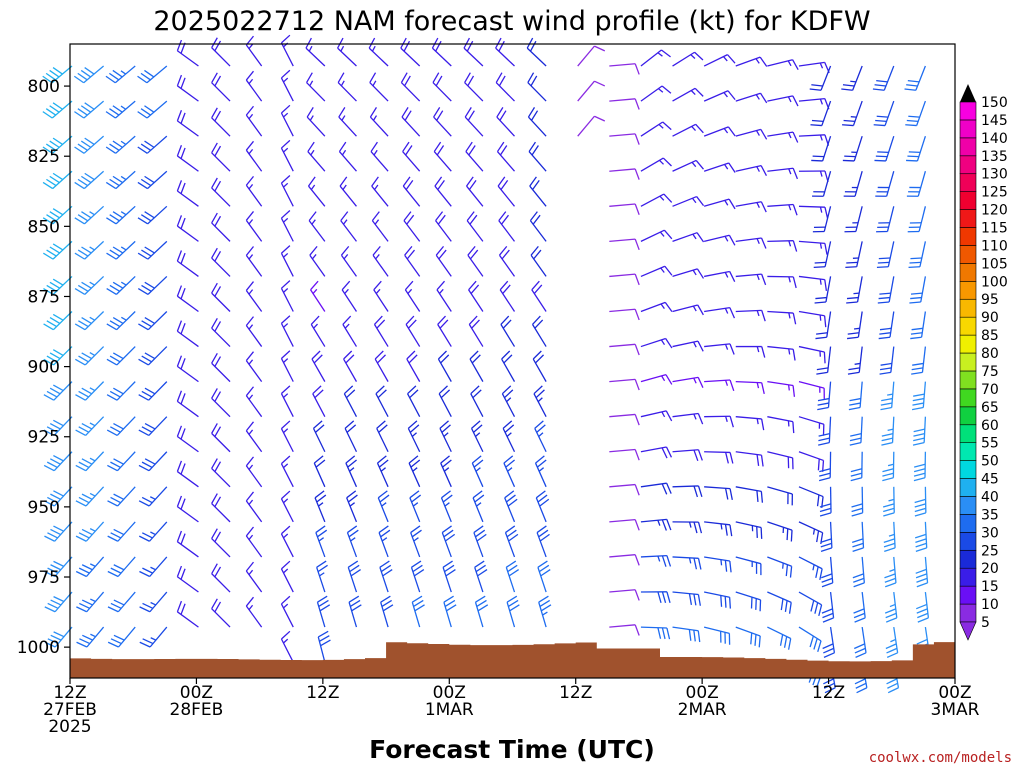 The image size is (1024, 768). I want to click on x-tick-label: 00Z, so click(449, 693).